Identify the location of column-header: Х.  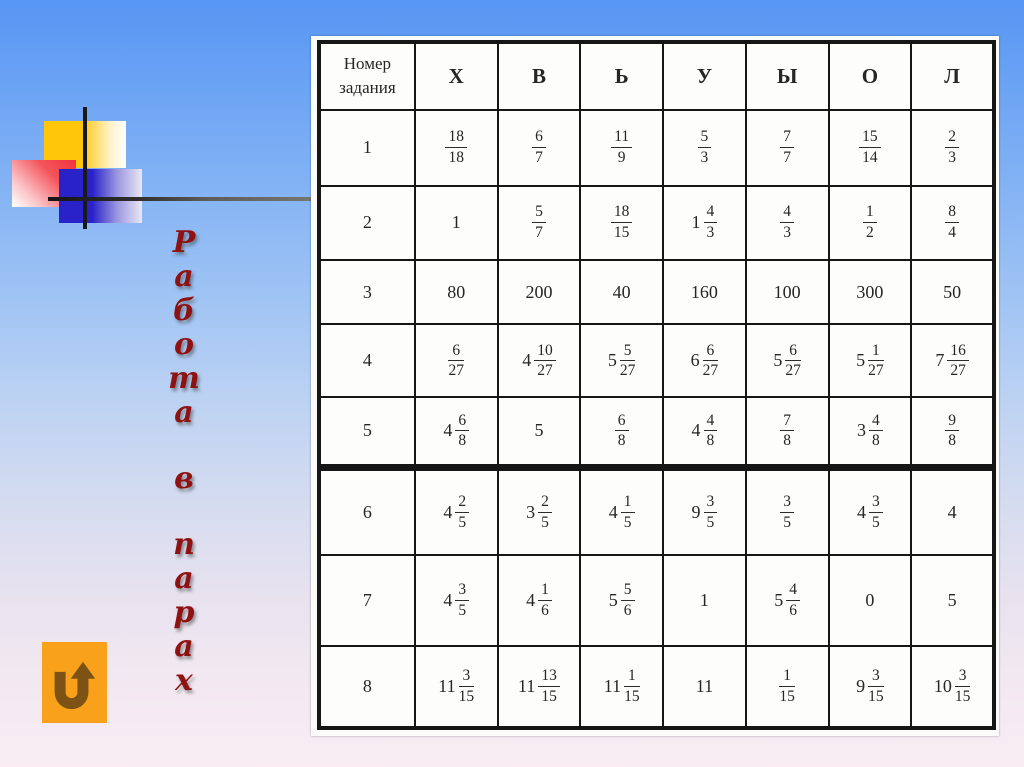
(456, 76).